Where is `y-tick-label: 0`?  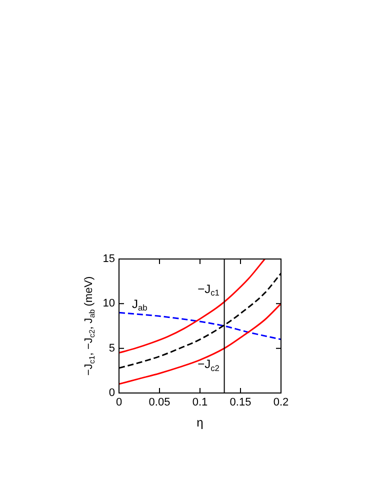 y-tick-label: 0 is located at coordinates (111, 393).